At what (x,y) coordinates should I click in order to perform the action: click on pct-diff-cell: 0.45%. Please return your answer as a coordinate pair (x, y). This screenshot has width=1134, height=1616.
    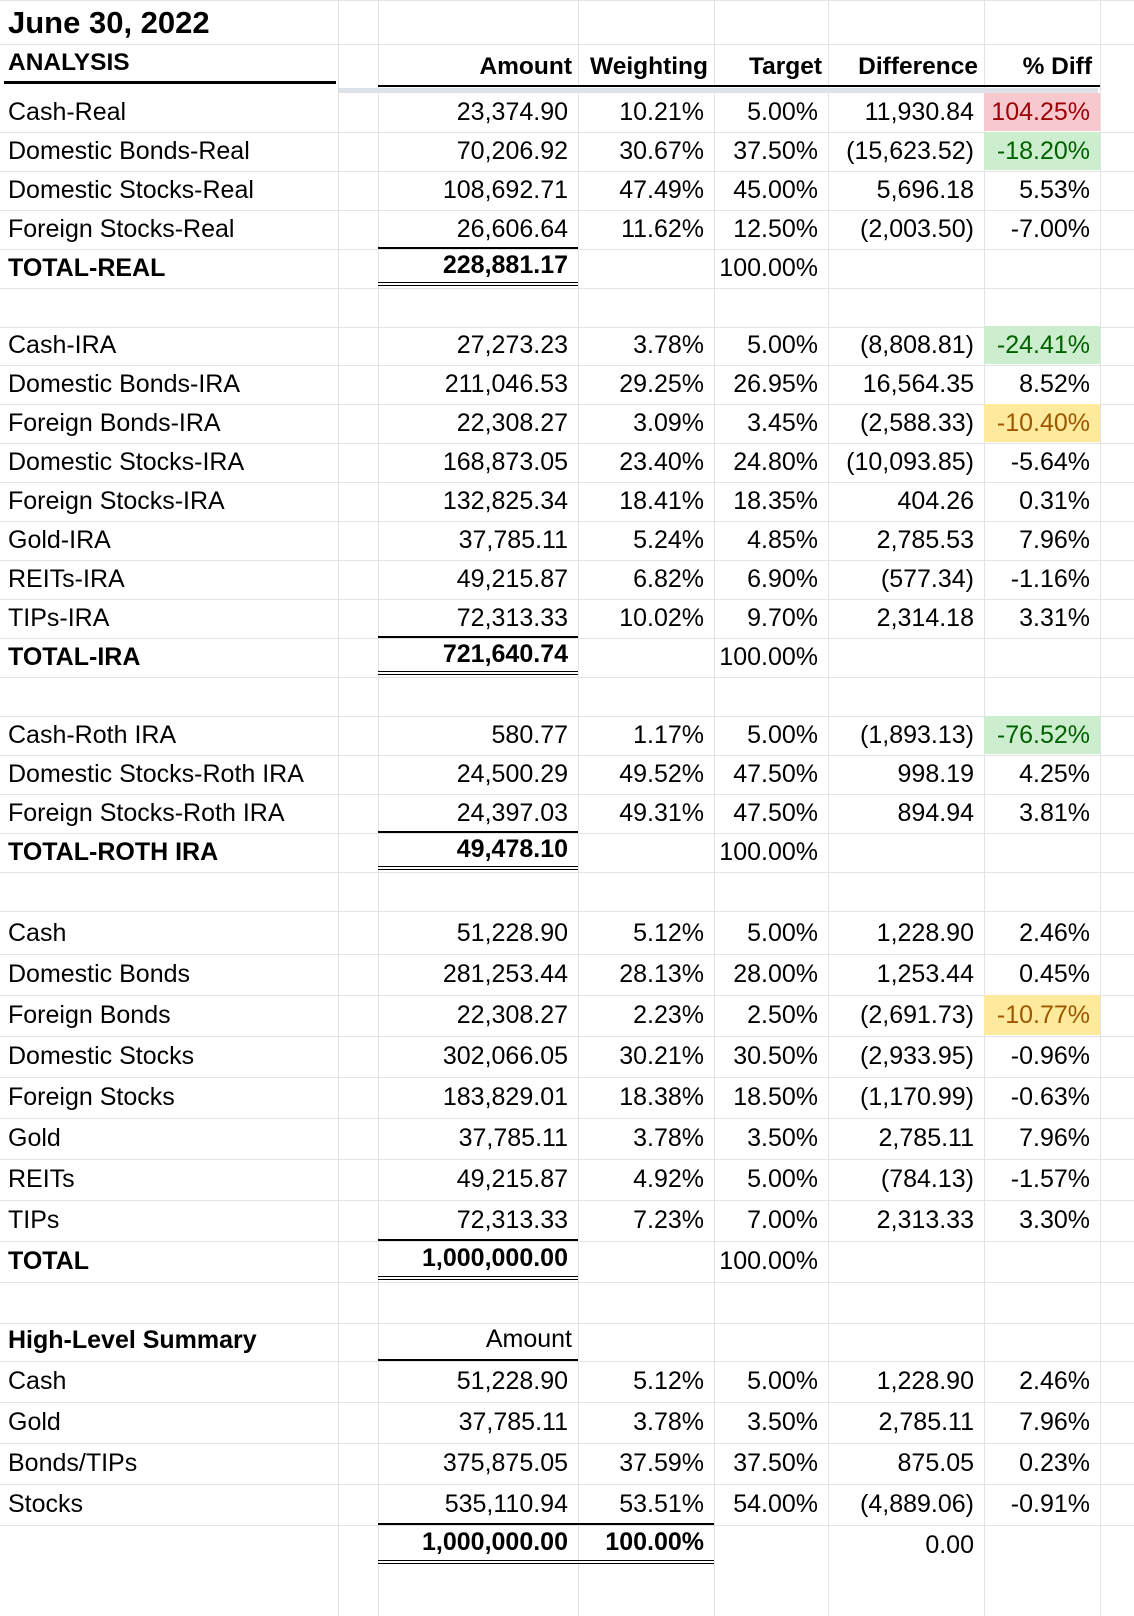
    Looking at the image, I should click on (1054, 974).